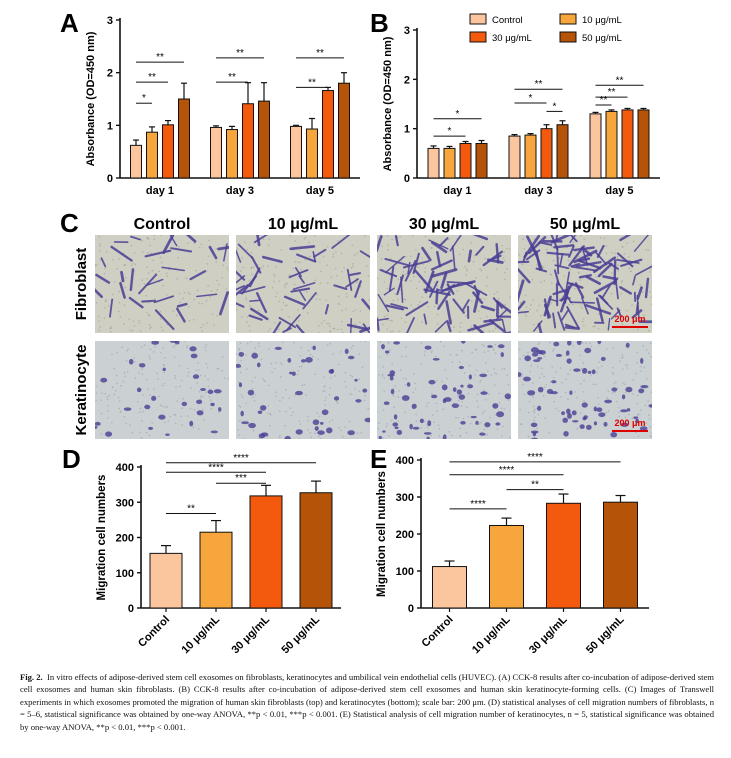  I want to click on chart-e-ytick-label-1: 100, so click(405, 572).